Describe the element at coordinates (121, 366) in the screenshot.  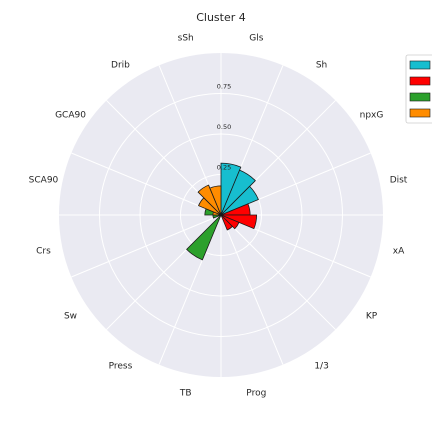
I see `category-label: Press` at that location.